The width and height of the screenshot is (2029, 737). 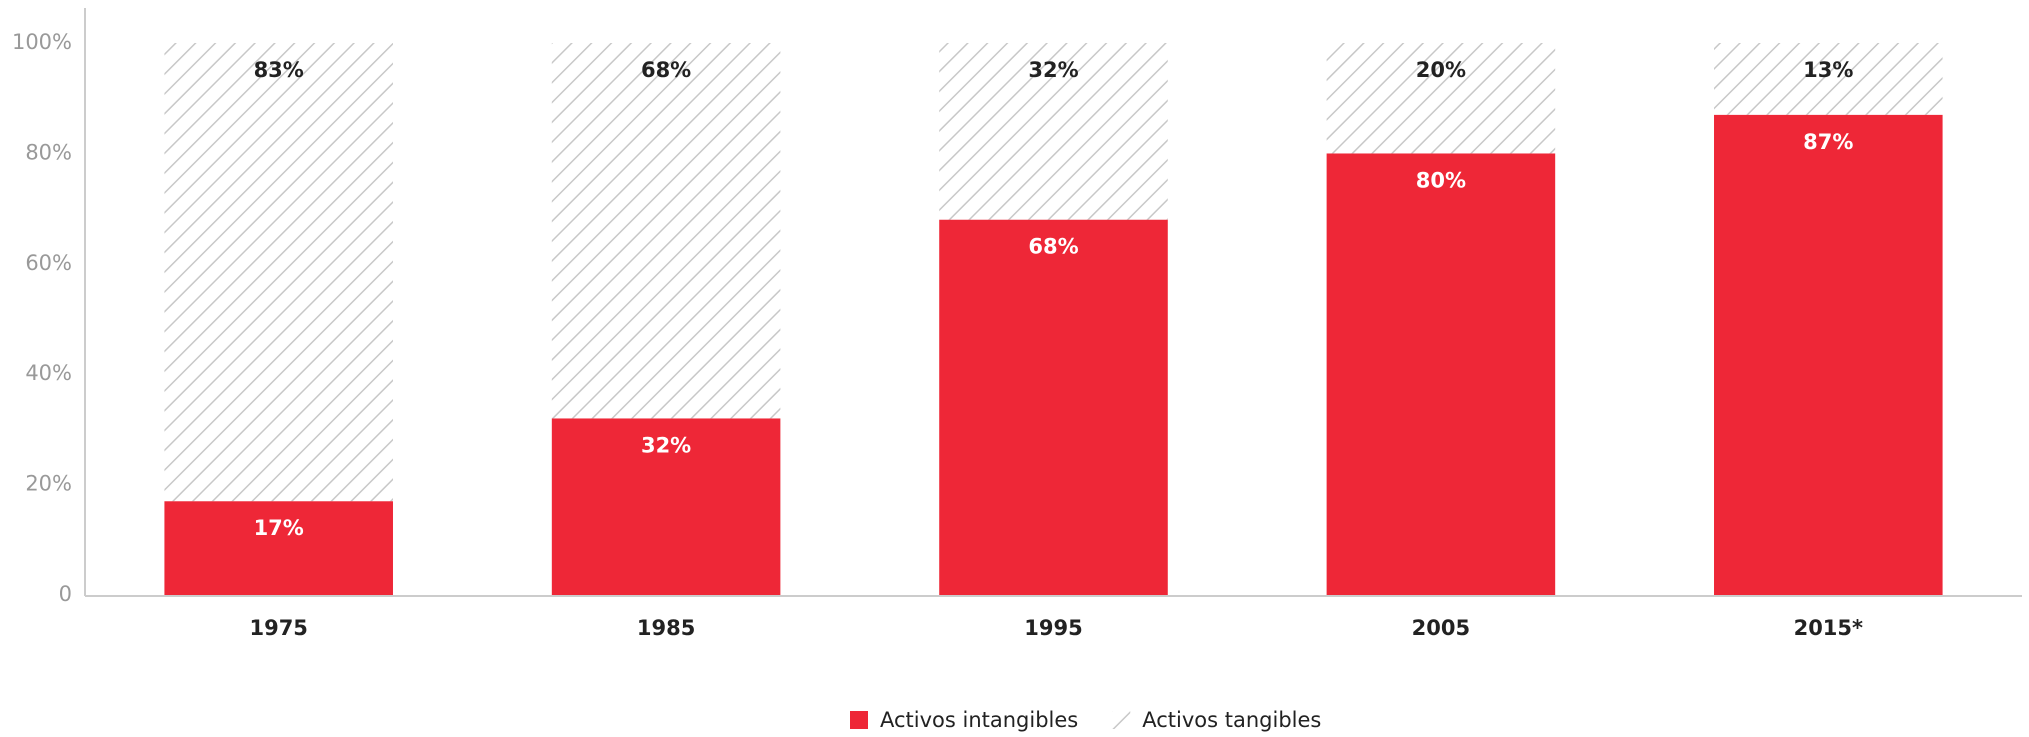 I want to click on legend-label: Activos tangibles, so click(x=1231, y=720).